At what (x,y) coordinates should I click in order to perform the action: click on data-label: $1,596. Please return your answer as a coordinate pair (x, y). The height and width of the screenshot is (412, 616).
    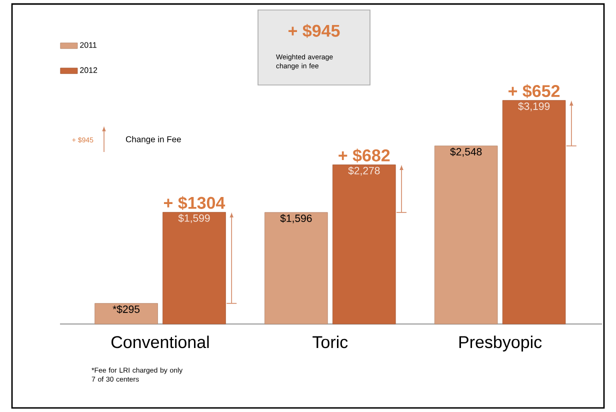
    Looking at the image, I should click on (296, 219).